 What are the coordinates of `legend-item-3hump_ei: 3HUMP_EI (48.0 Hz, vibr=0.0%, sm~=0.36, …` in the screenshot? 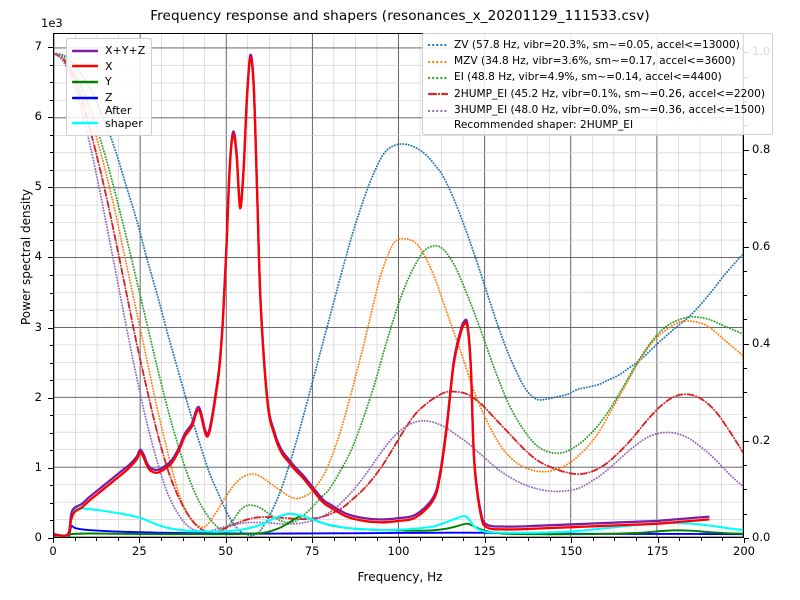 It's located at (596, 111).